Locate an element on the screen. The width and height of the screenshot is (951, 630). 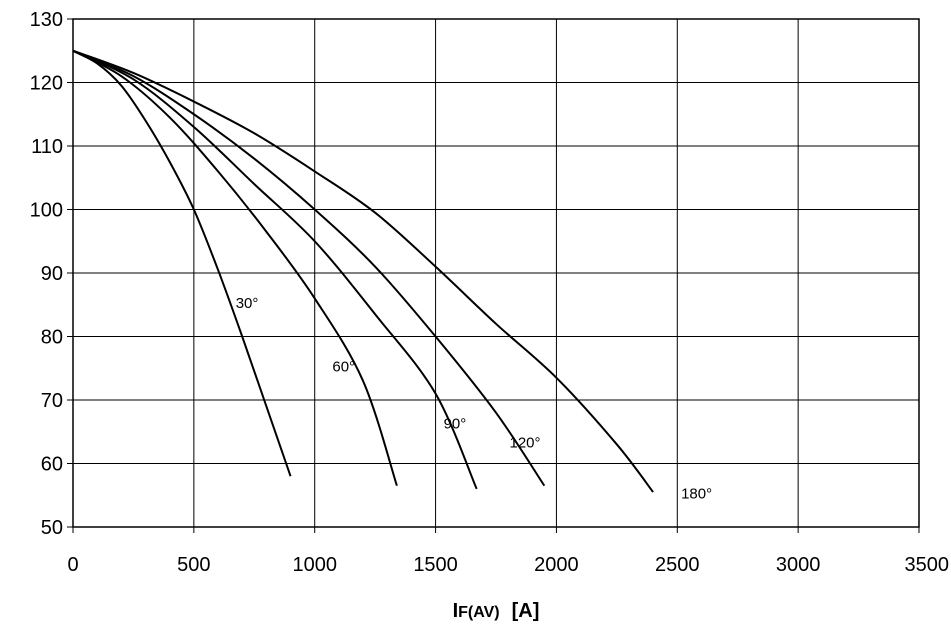
y-tick-label: 50 is located at coordinates (52, 528).